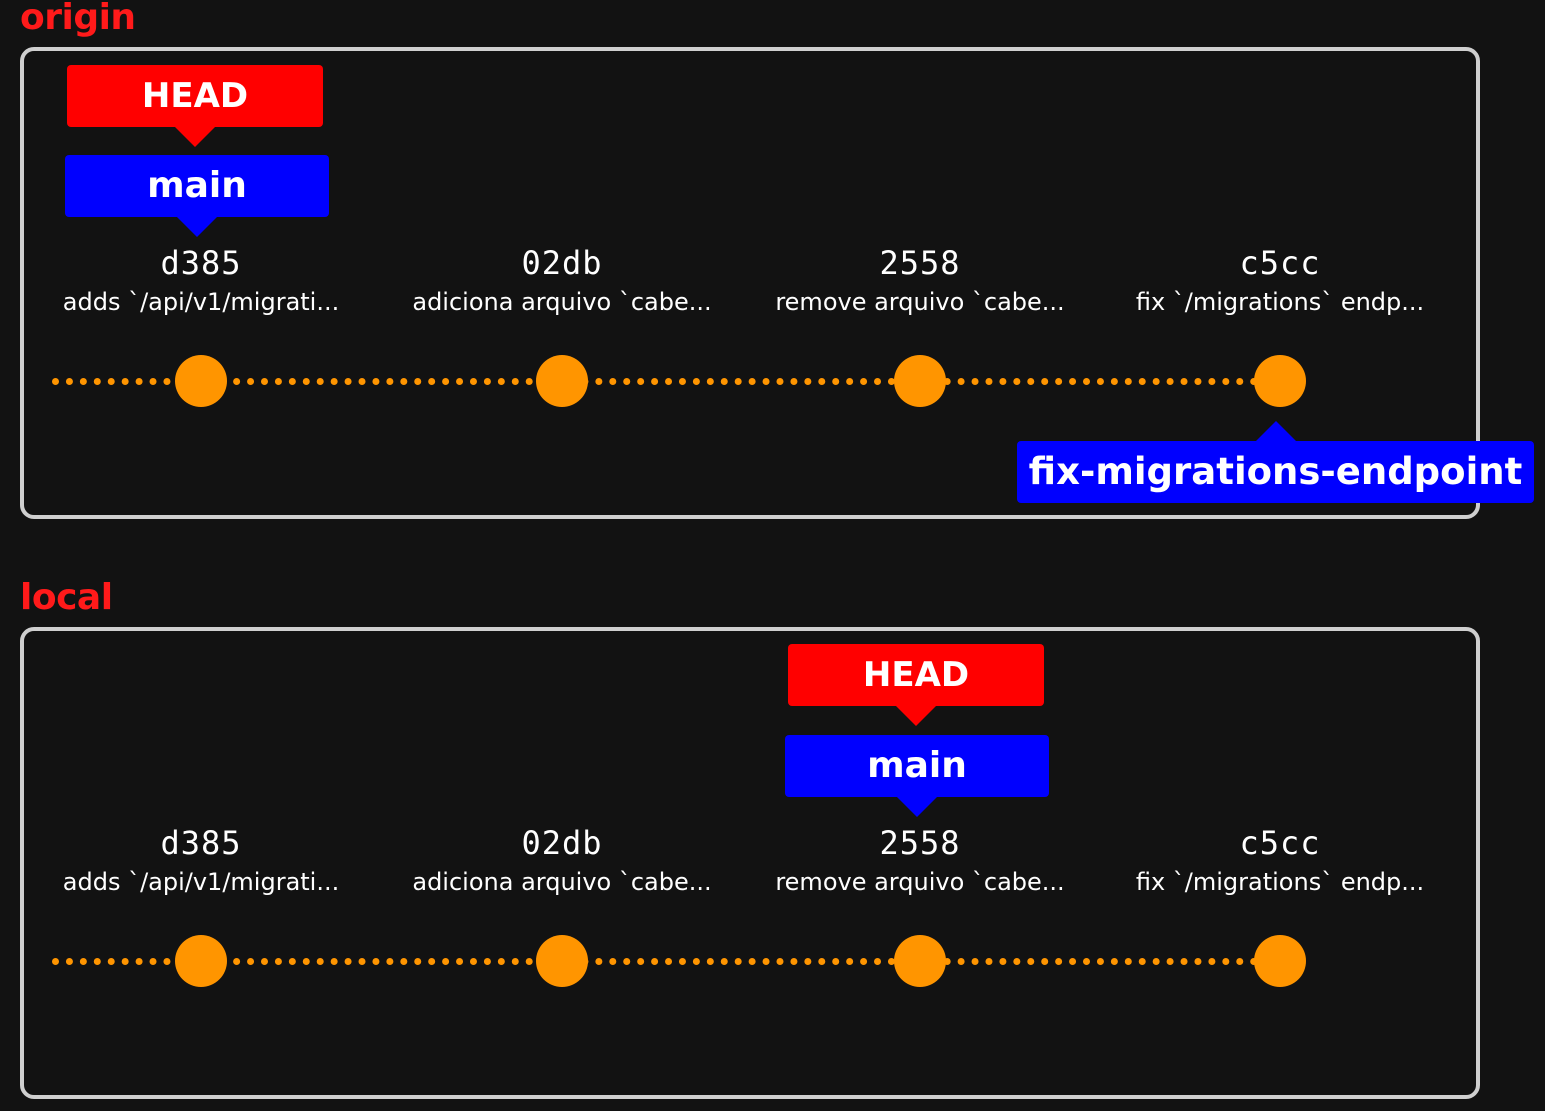 The height and width of the screenshot is (1111, 1545). Describe the element at coordinates (1280, 843) in the screenshot. I see `local-commit-hash: c5cc` at that location.